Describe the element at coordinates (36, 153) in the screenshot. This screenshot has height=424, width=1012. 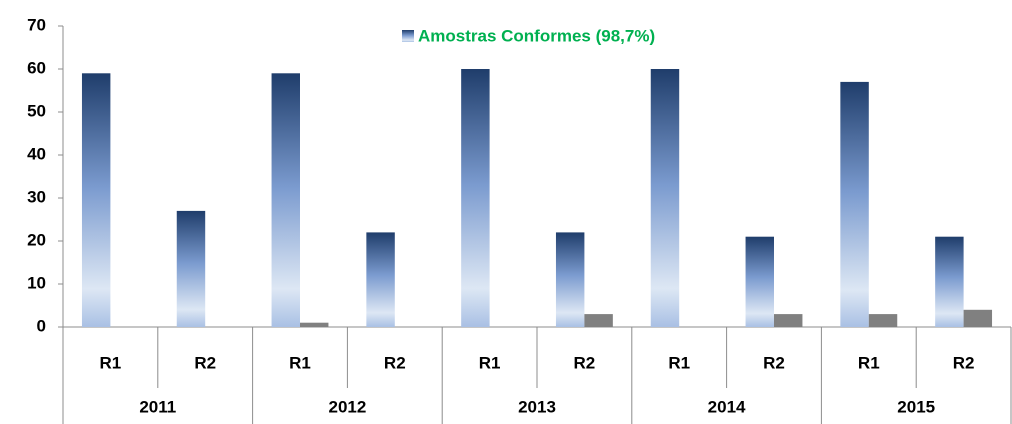
I see `y-tick-label: 40` at that location.